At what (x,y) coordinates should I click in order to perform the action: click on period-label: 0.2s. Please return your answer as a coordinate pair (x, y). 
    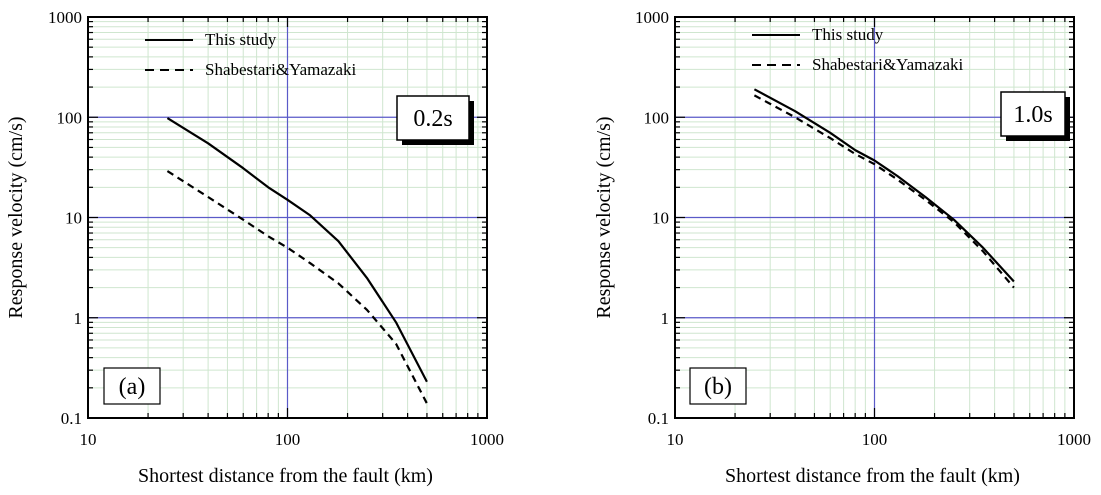
    Looking at the image, I should click on (432, 119).